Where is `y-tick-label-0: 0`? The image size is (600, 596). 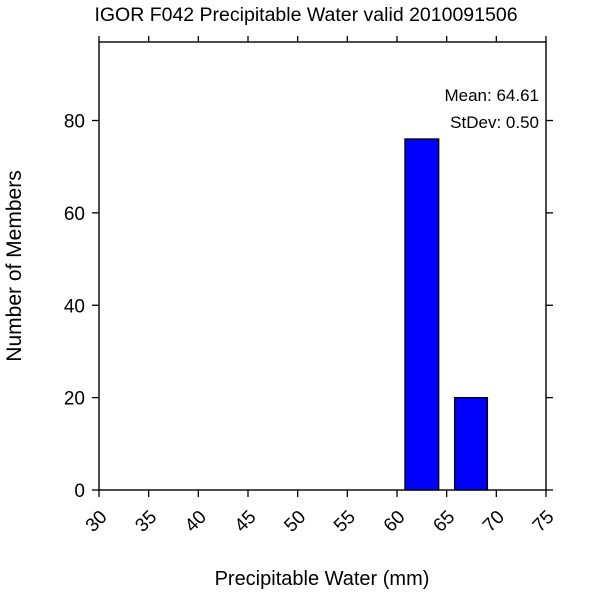
y-tick-label-0: 0 is located at coordinates (79, 491).